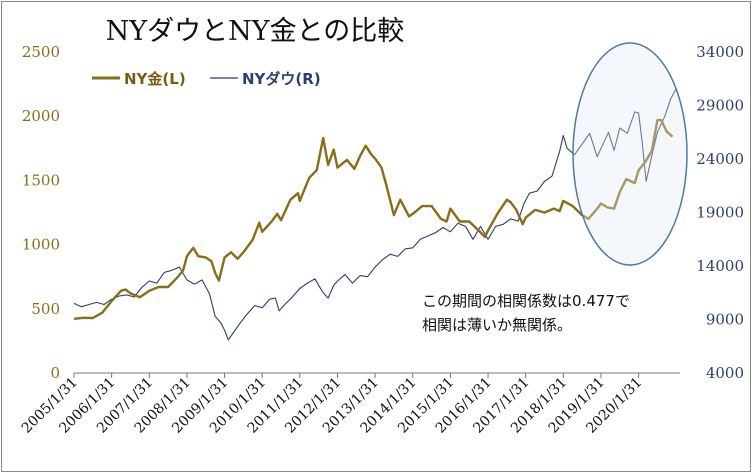  I want to click on y-left-tick-label: 1000, so click(41, 245).